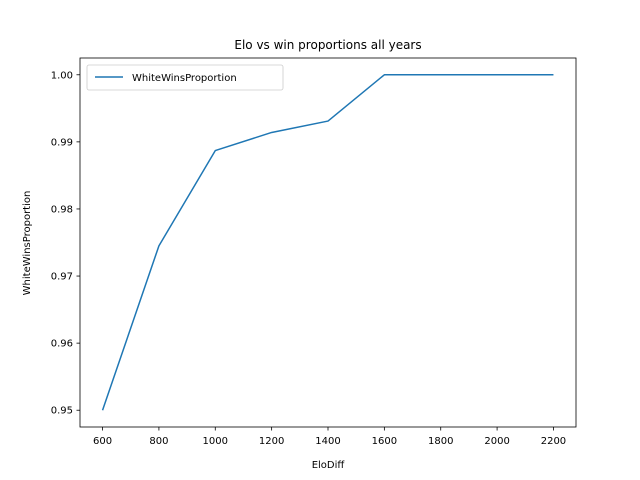 The height and width of the screenshot is (480, 640). I want to click on x-tick-label: 1600, so click(384, 441).